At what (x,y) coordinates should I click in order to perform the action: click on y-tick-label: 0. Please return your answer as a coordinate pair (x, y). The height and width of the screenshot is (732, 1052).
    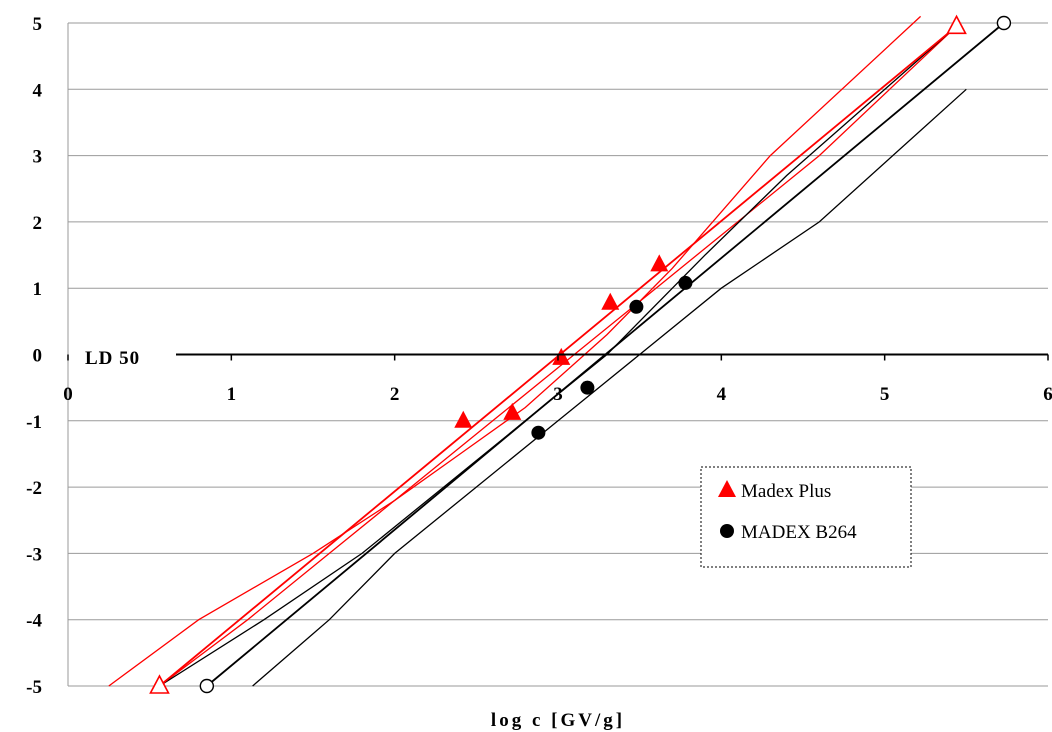
    Looking at the image, I should click on (38, 356).